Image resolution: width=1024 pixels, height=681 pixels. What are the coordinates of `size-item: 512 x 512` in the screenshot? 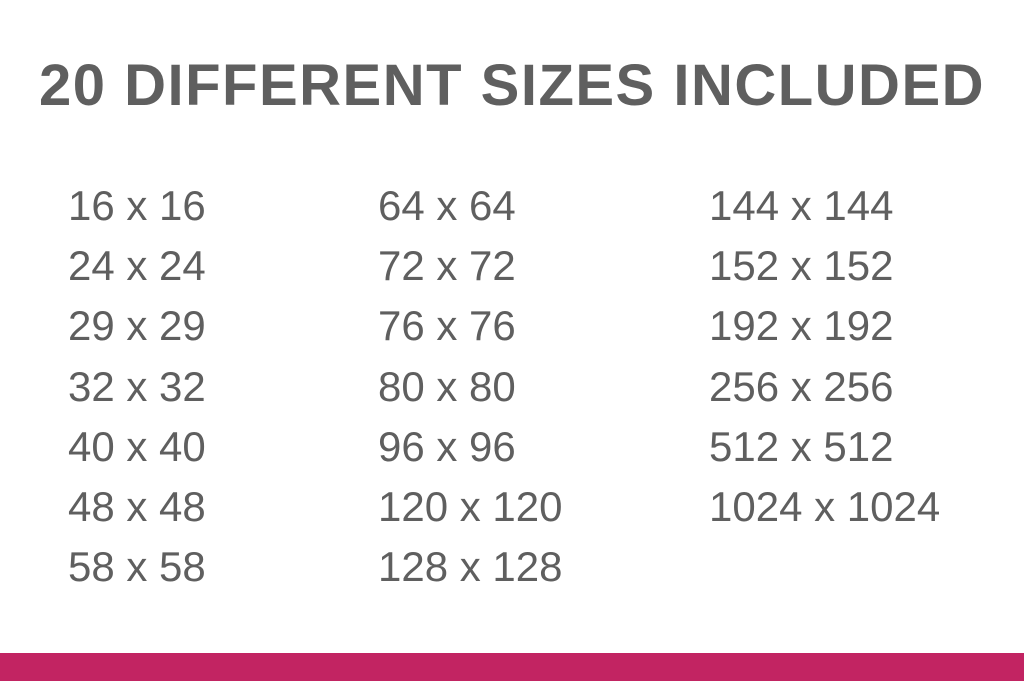 It's located at (801, 446).